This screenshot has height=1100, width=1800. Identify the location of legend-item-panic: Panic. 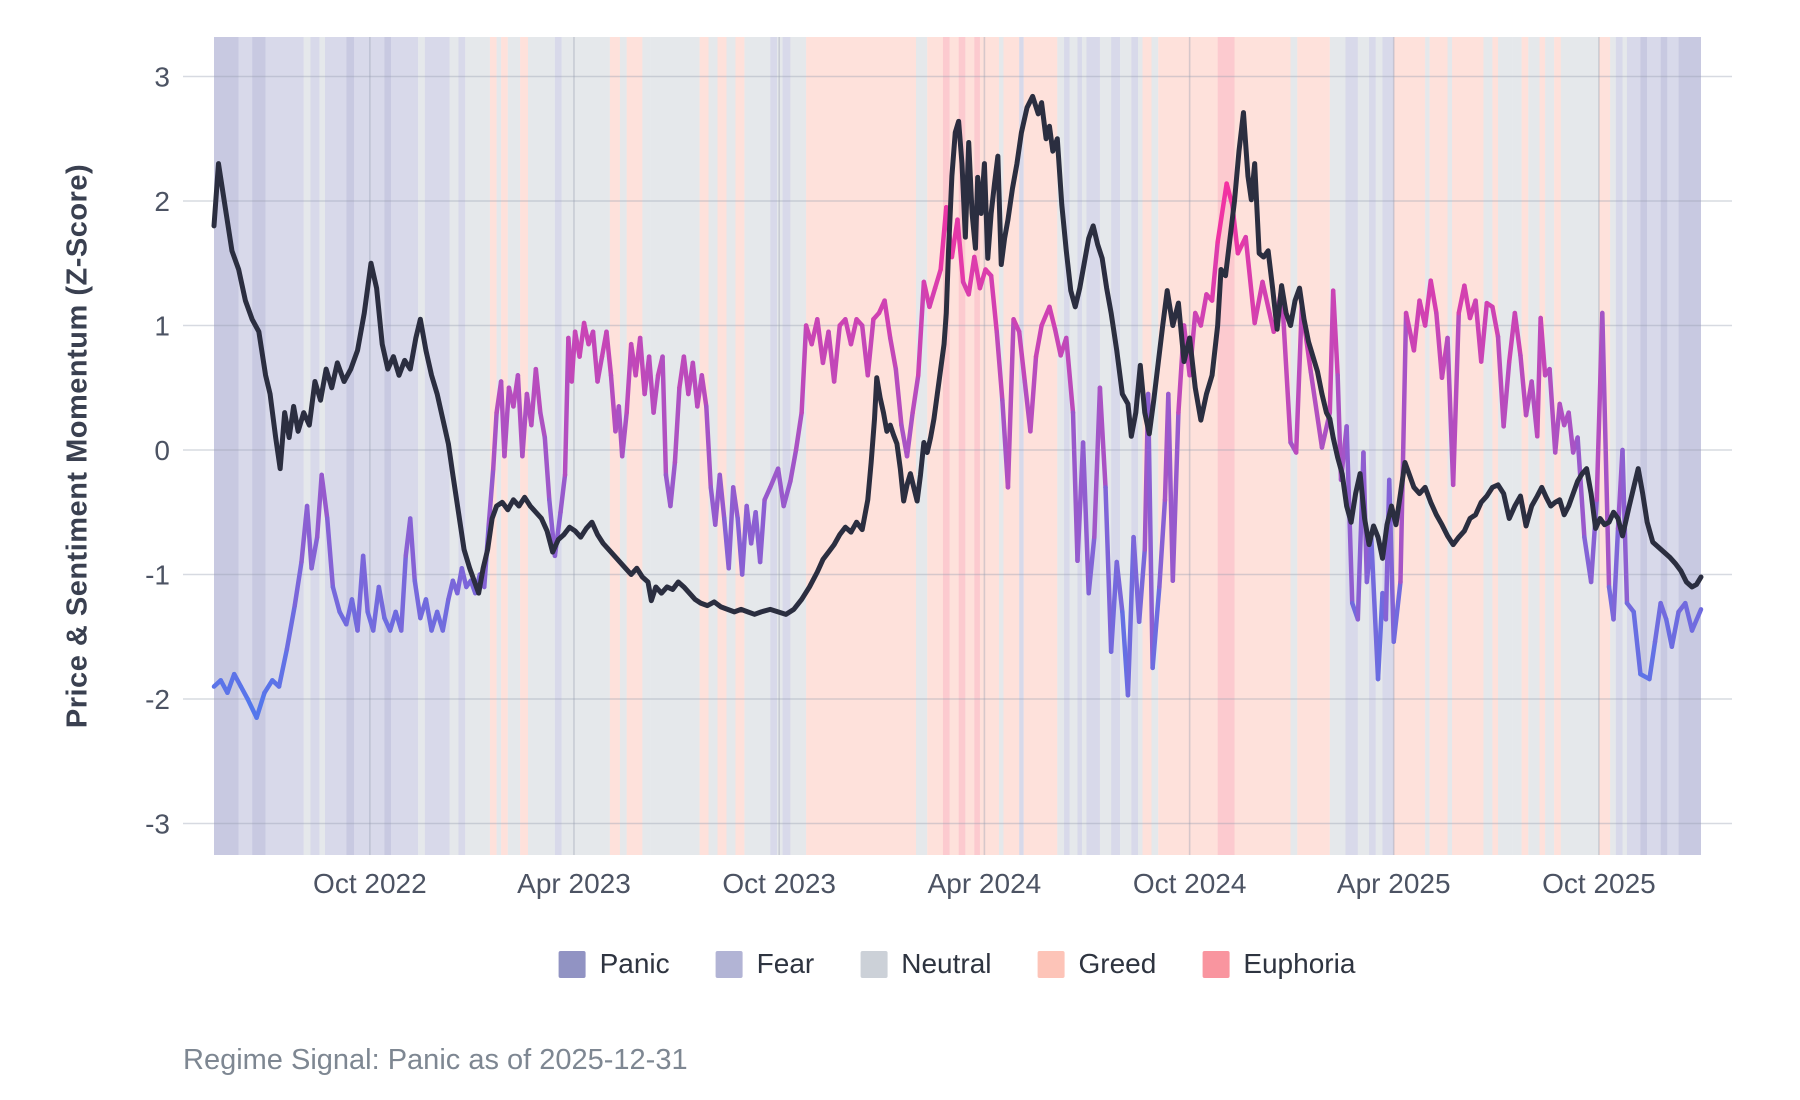
(614, 964).